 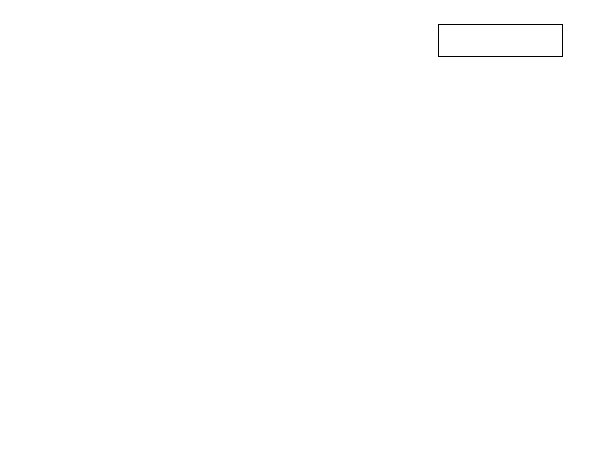 What do you see at coordinates (537, 48) in the screenshot?
I see `legend-line-sample-humidity` at bounding box center [537, 48].